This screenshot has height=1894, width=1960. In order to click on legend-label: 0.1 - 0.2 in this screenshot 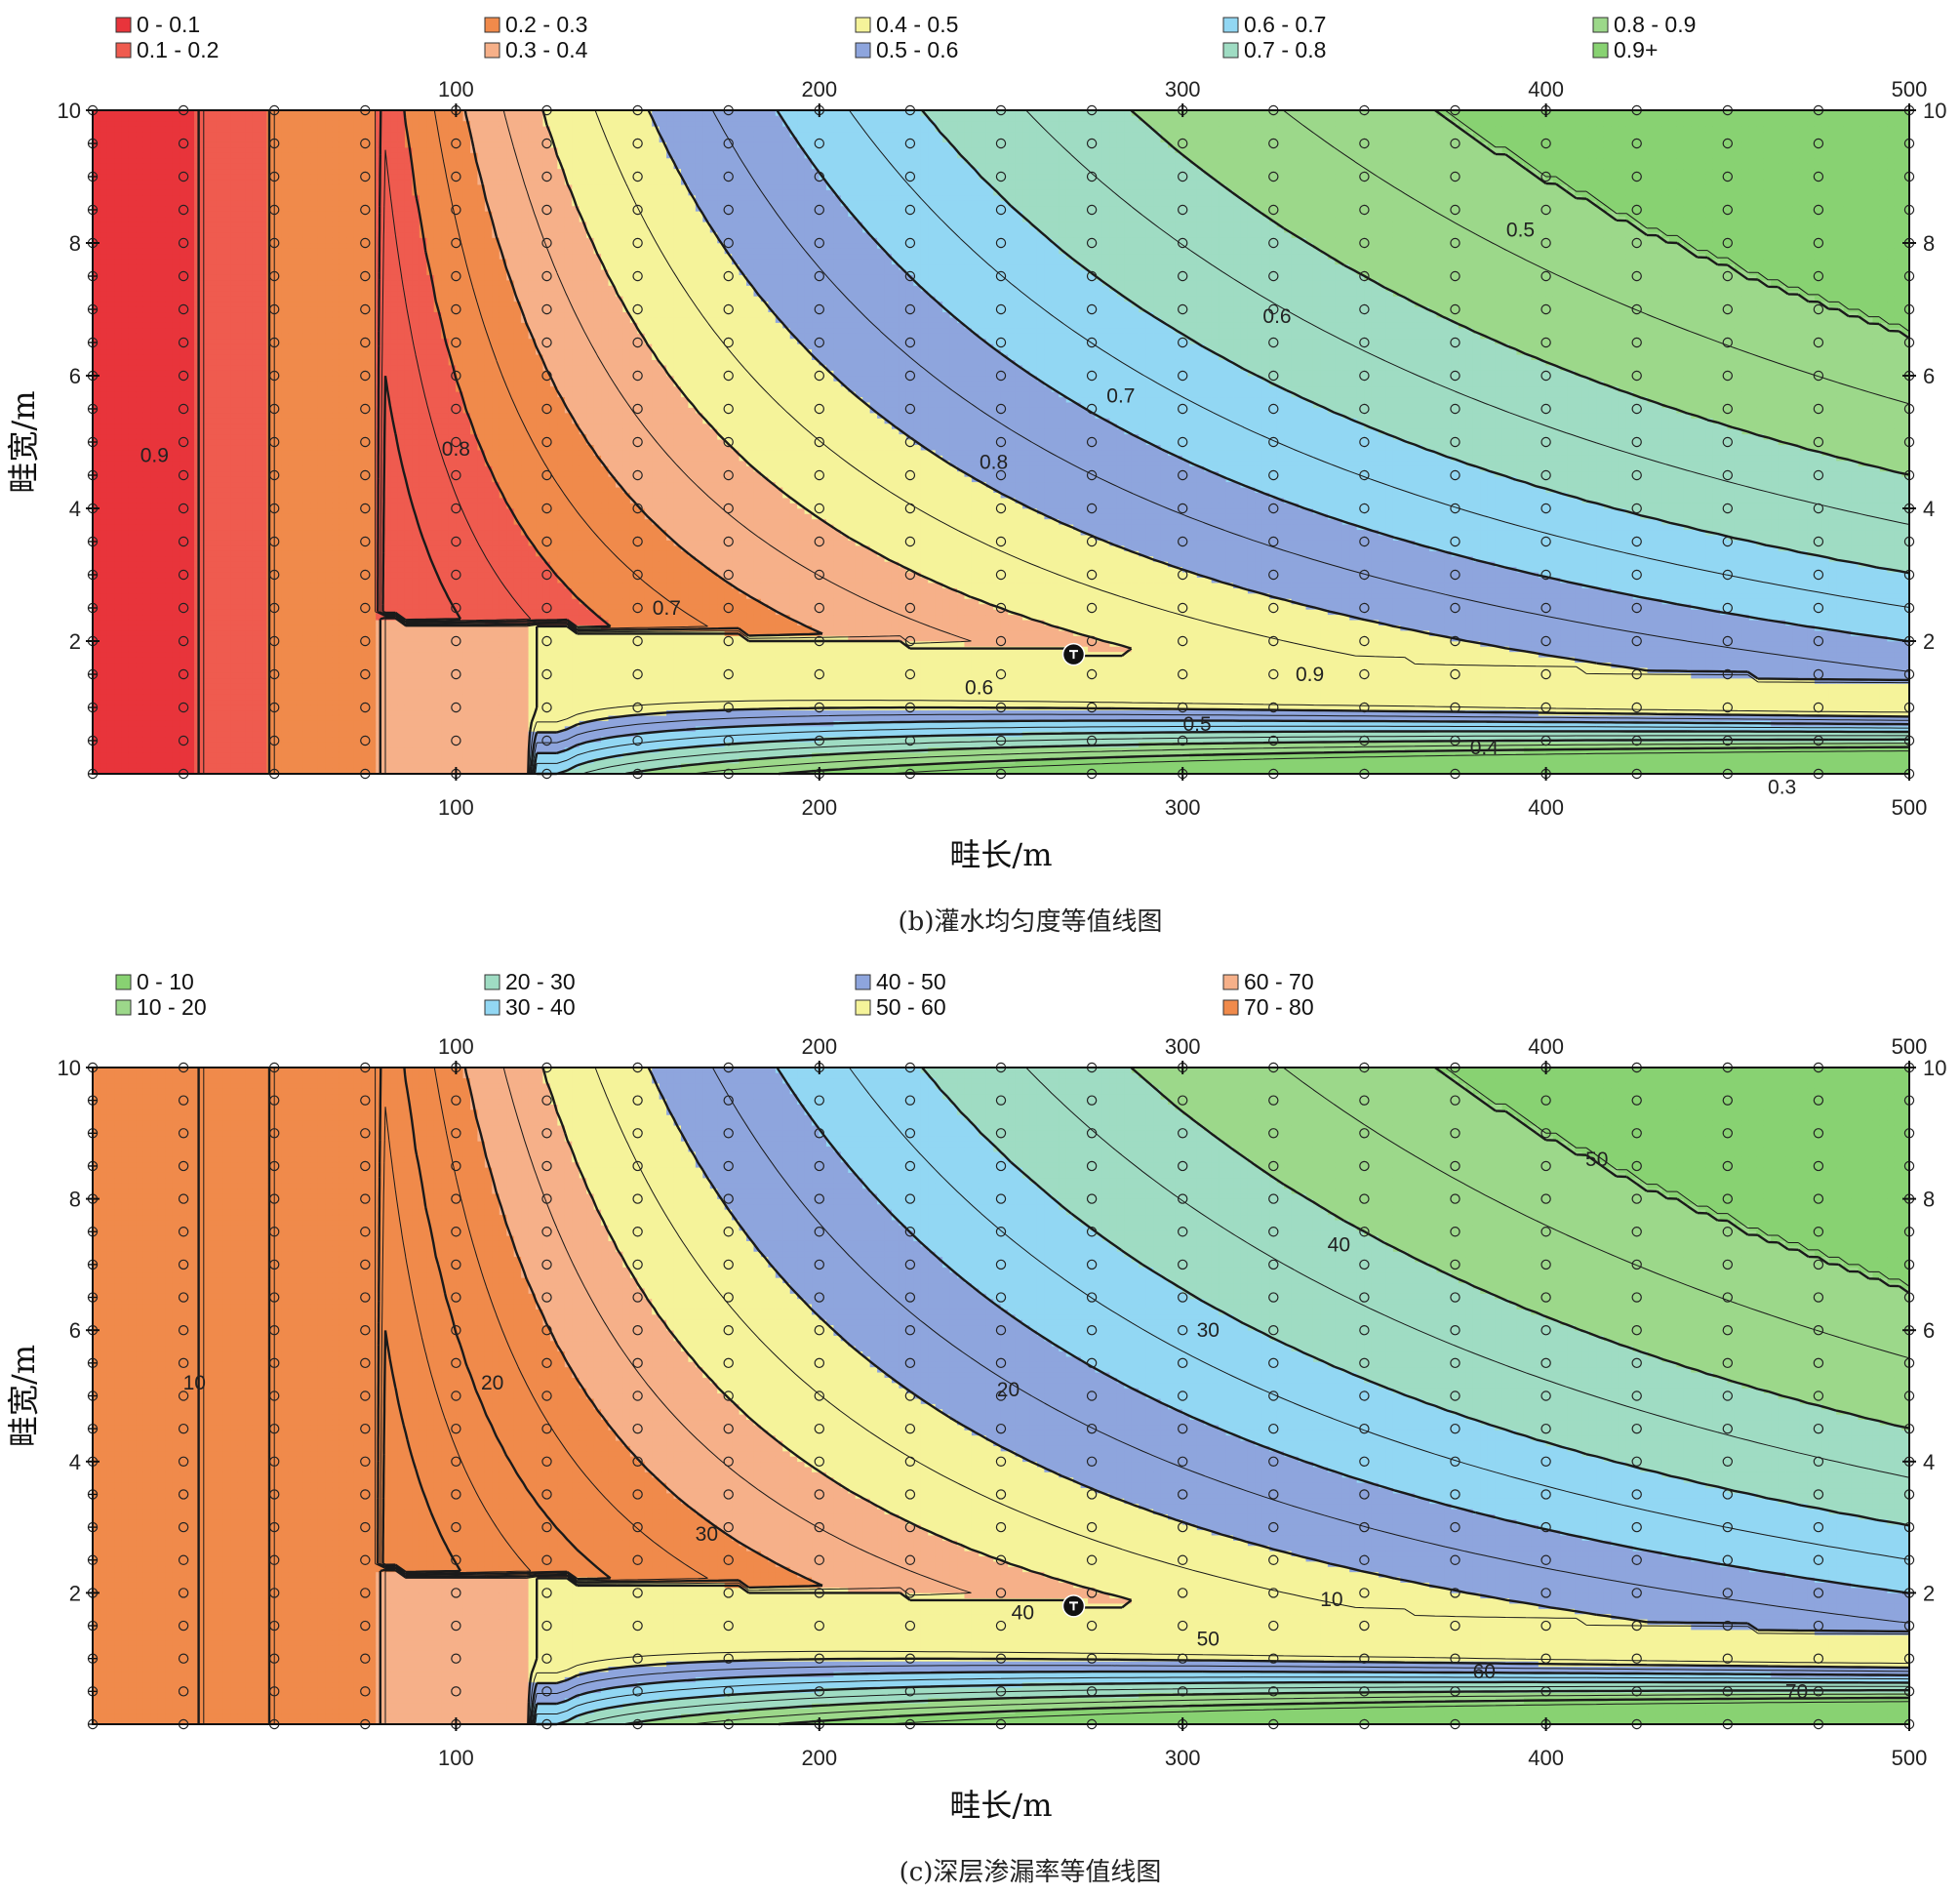, I will do `click(178, 49)`.